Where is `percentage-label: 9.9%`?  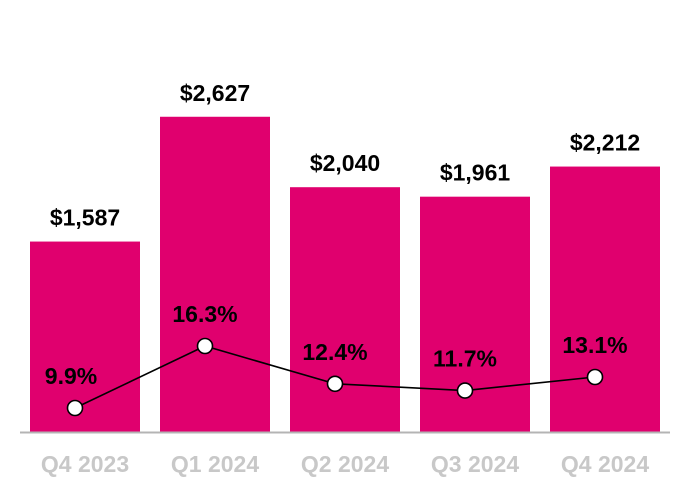
percentage-label: 9.9% is located at coordinates (71, 376).